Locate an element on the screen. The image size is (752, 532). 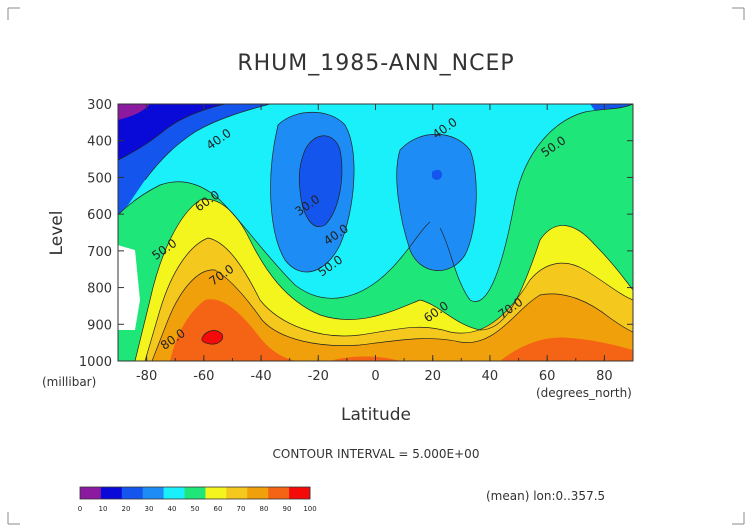
y-units-label: (millibar) is located at coordinates (69, 382).